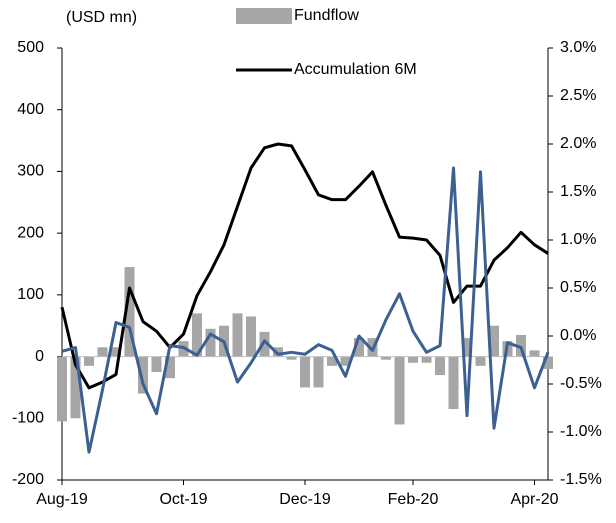 This screenshot has height=523, width=616. I want to click on y2-tick-label: 2.0%, so click(578, 143).